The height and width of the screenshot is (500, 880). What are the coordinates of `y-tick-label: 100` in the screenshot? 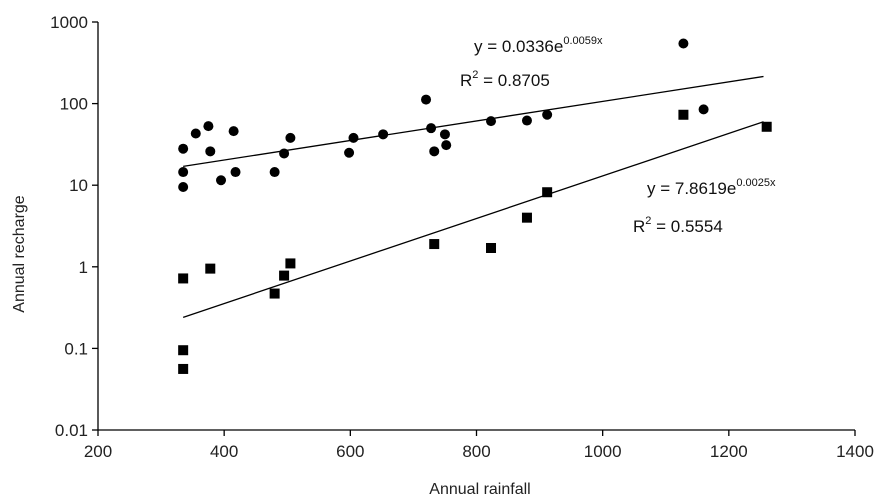 It's located at (74, 104).